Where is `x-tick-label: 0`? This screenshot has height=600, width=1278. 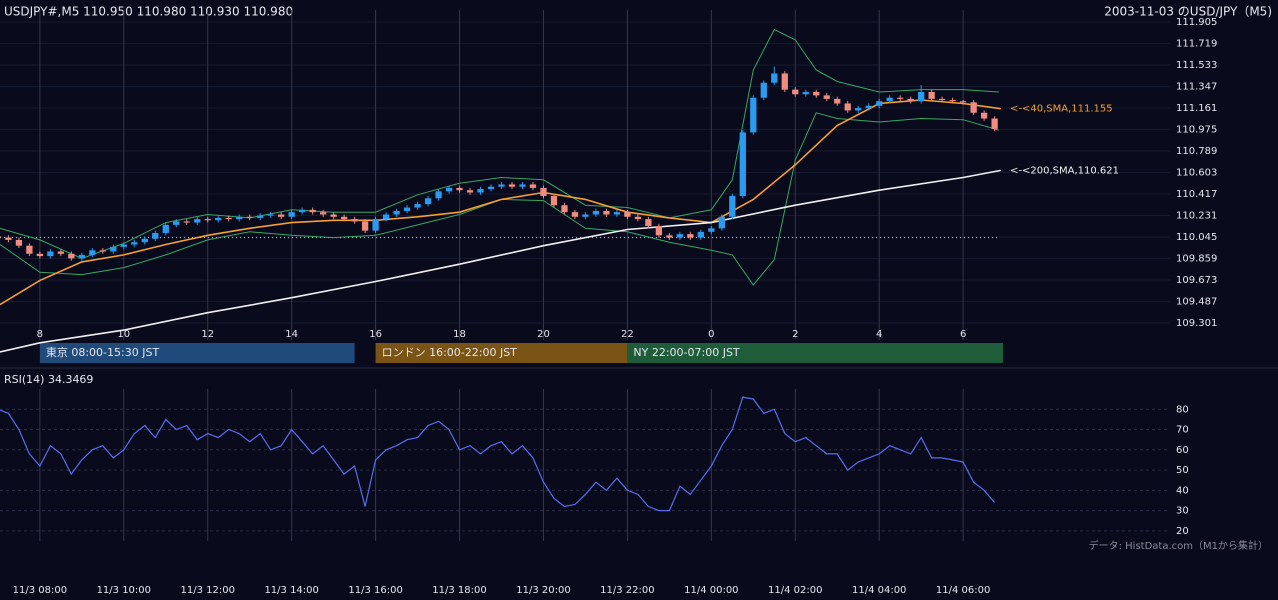 x-tick-label: 0 is located at coordinates (711, 334).